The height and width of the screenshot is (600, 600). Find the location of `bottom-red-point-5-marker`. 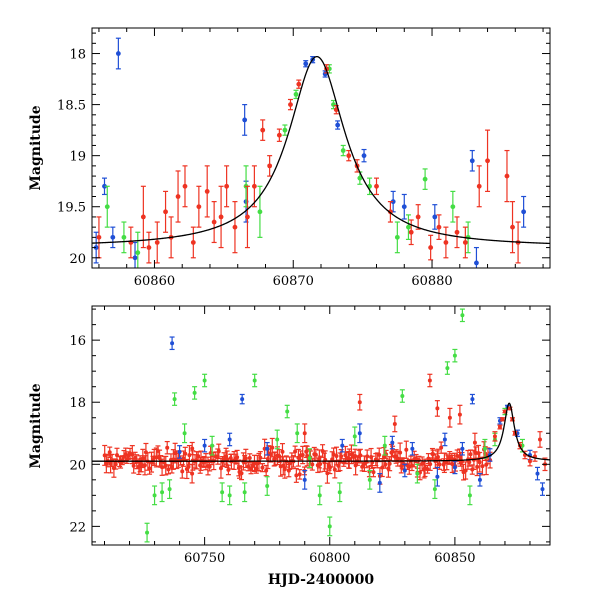

bottom-red-point-5-marker is located at coordinates (437, 408).